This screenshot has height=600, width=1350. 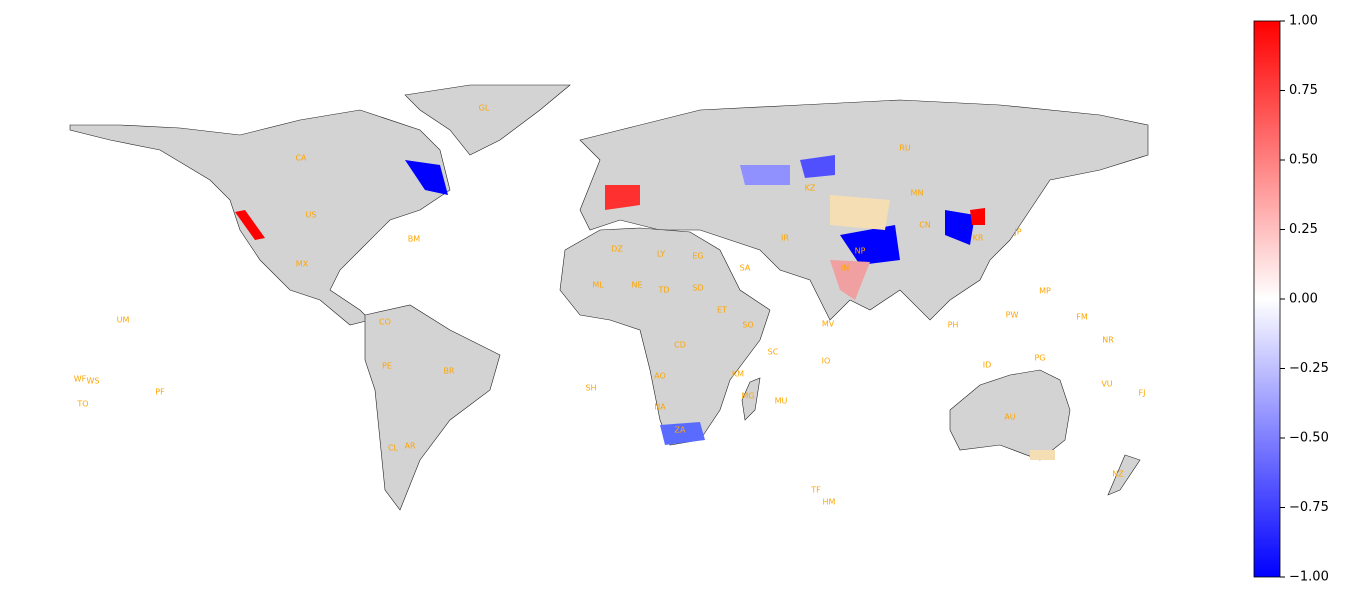 What do you see at coordinates (697, 288) in the screenshot?
I see `country-label: SD` at bounding box center [697, 288].